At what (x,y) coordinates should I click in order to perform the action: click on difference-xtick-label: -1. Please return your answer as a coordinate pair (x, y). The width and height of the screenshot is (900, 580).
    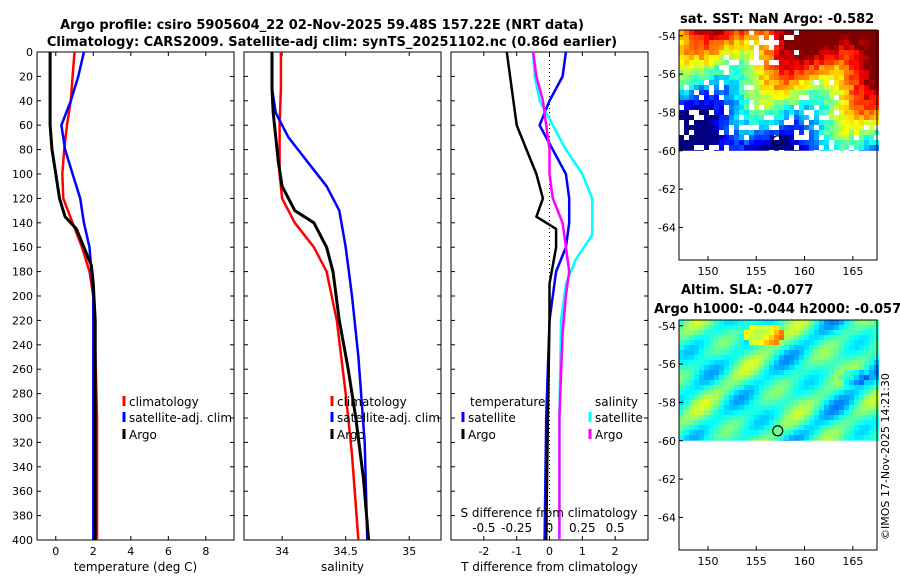
    Looking at the image, I should click on (516, 551).